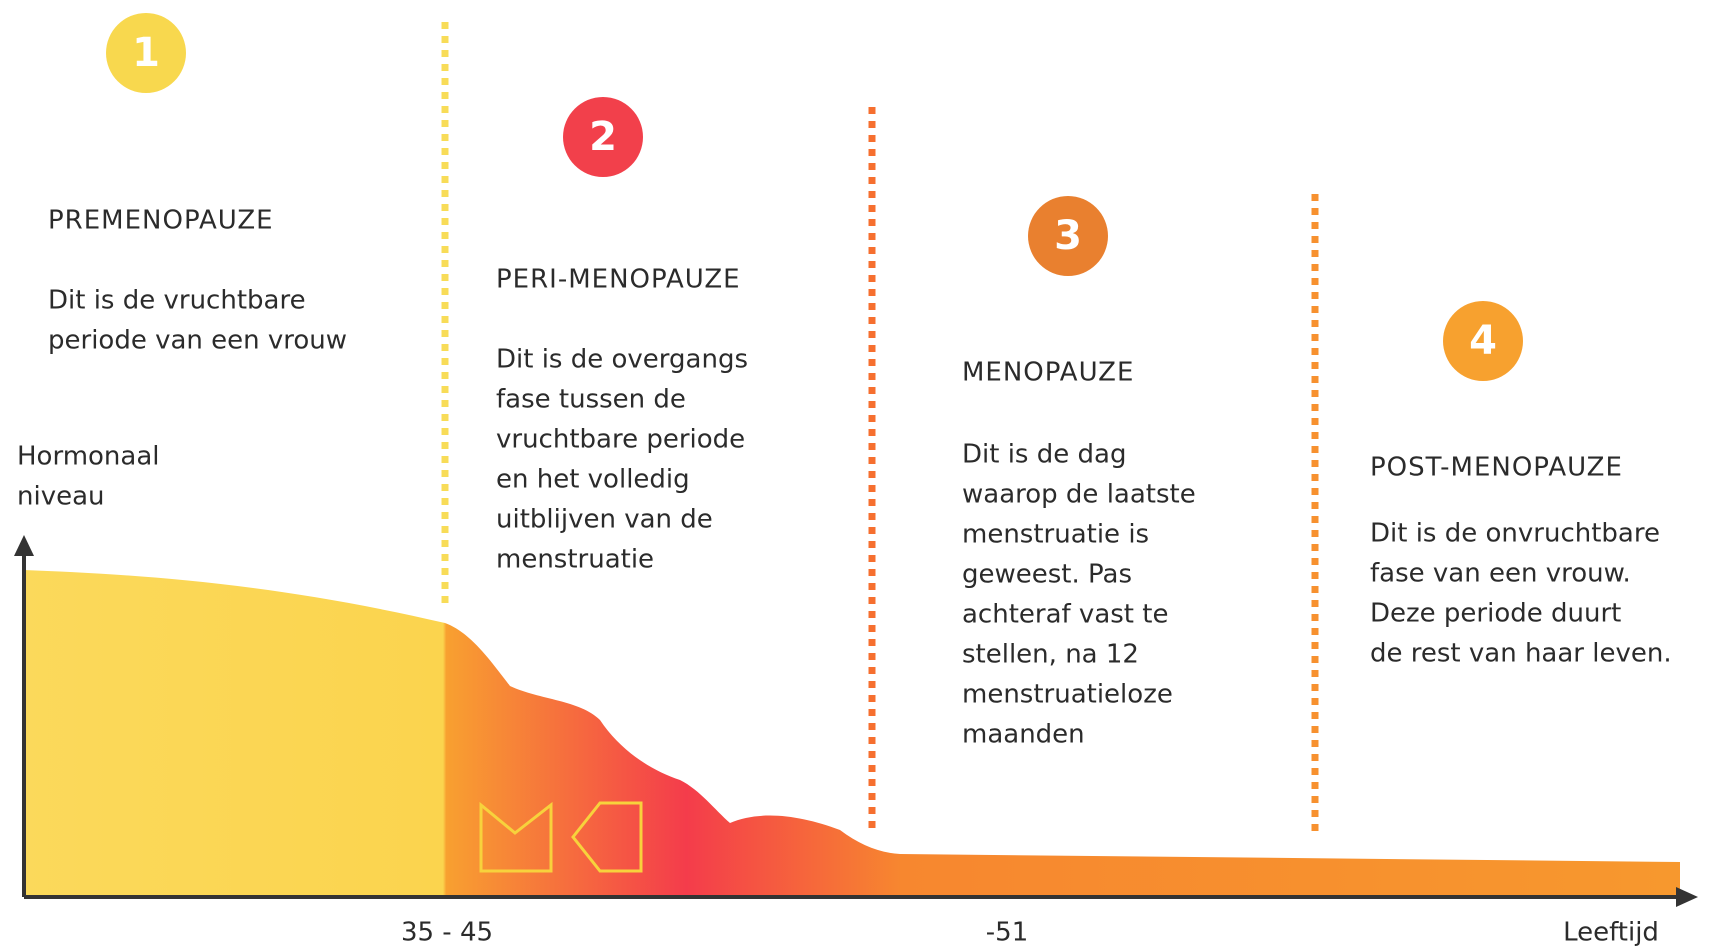 This screenshot has height=950, width=1735. Describe the element at coordinates (1048, 373) in the screenshot. I see `phase-title: MENOPAUZE` at that location.